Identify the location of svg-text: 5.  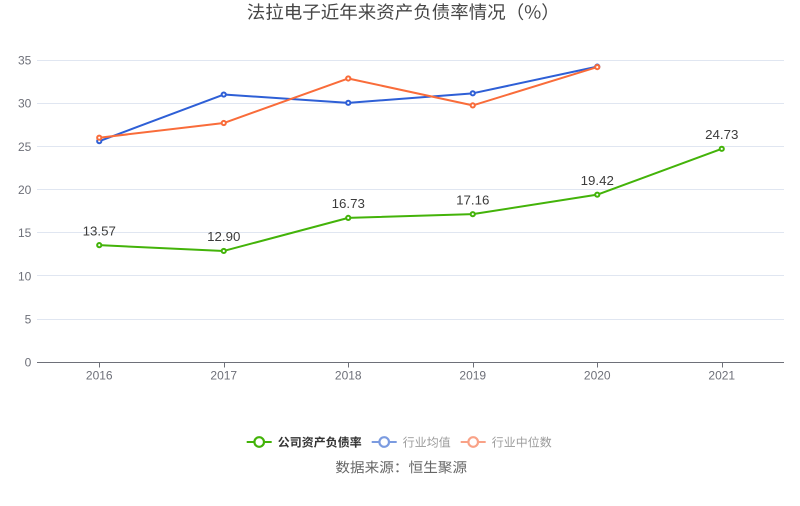
(28, 319).